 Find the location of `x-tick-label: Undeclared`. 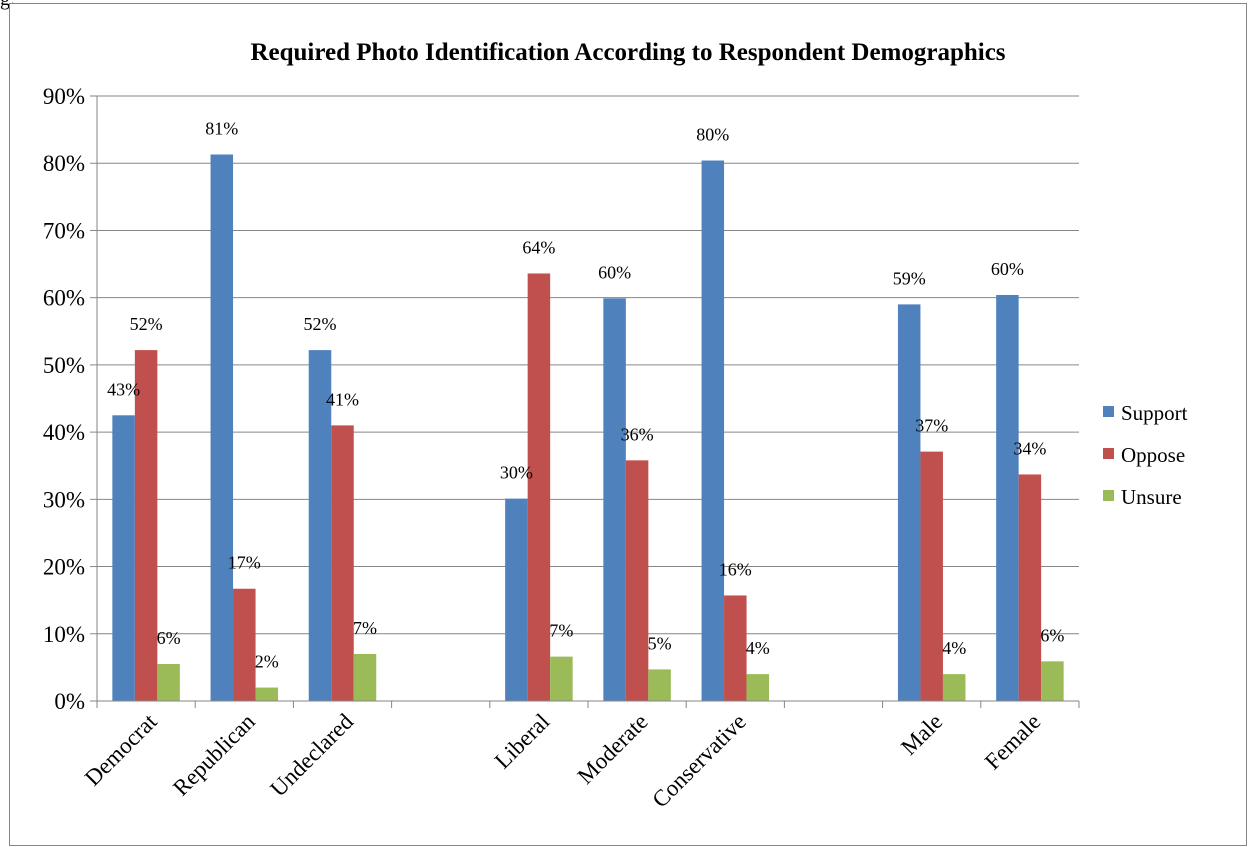

x-tick-label: Undeclared is located at coordinates (311, 755).